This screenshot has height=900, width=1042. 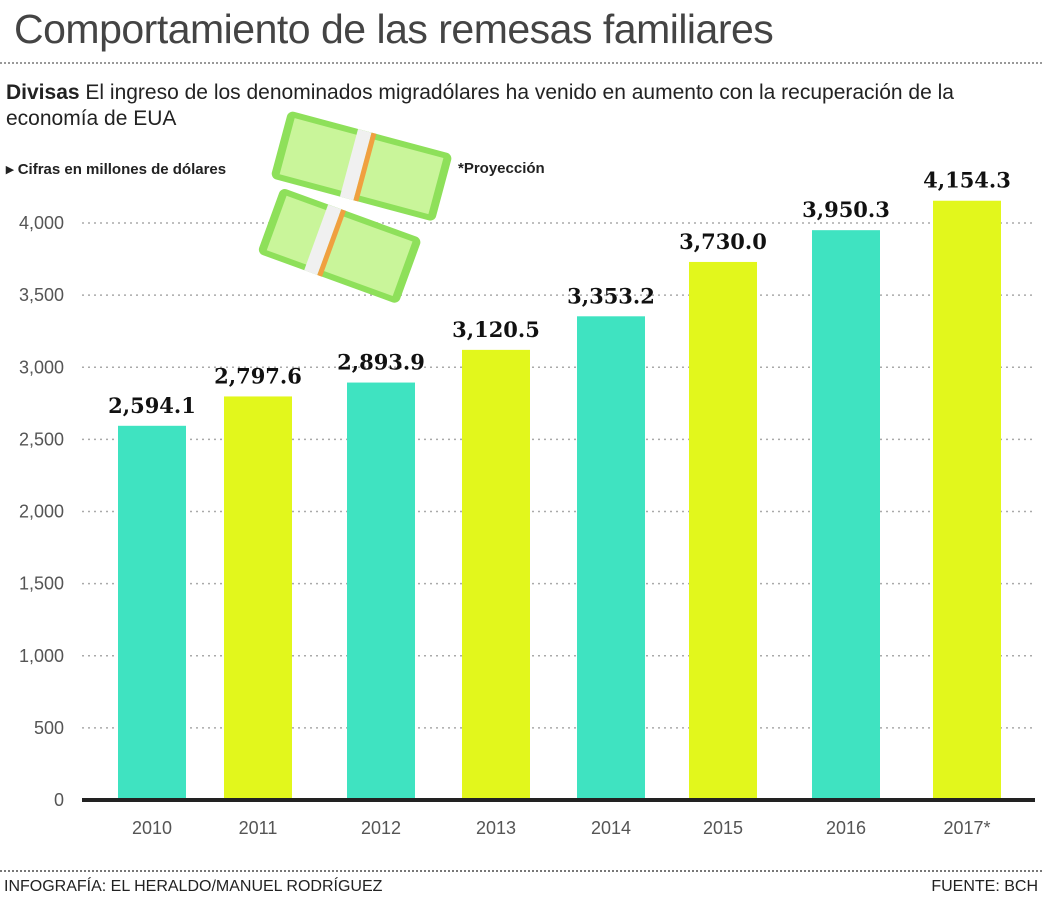 What do you see at coordinates (846, 828) in the screenshot?
I see `x-tick-label: 2016` at bounding box center [846, 828].